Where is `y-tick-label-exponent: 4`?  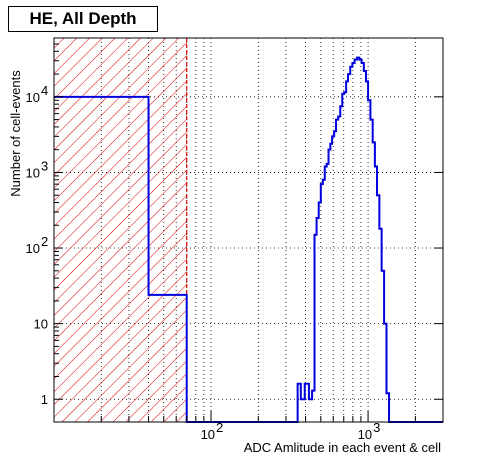
y-tick-label-exponent: 4 is located at coordinates (44, 90).